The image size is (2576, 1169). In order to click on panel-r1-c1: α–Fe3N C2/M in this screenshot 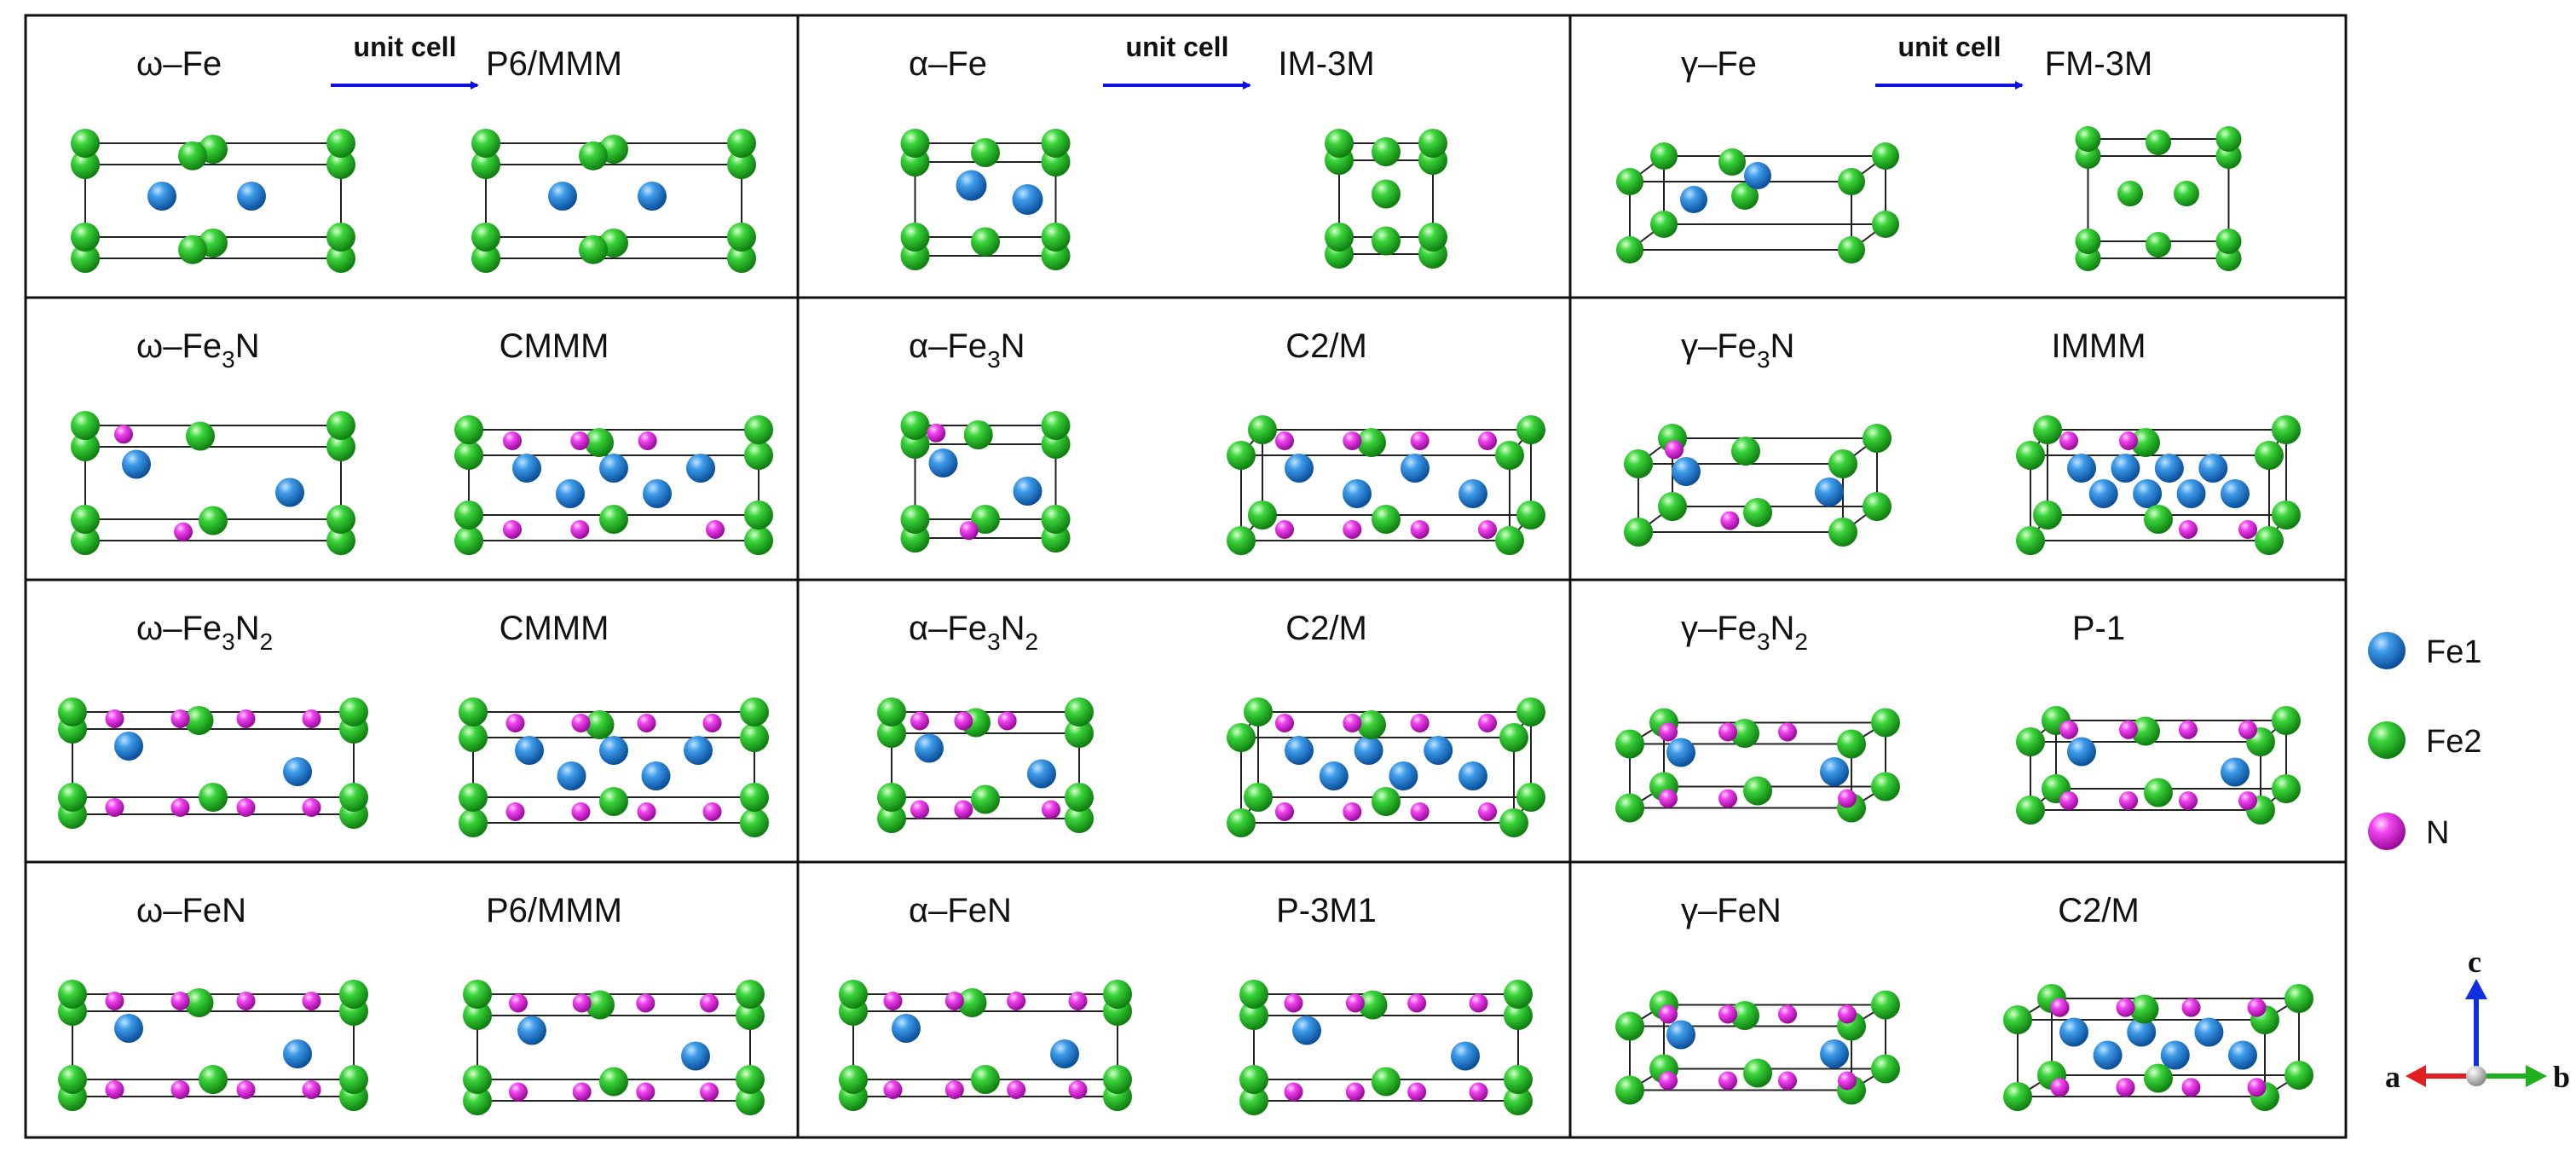, I will do `click(1222, 441)`.